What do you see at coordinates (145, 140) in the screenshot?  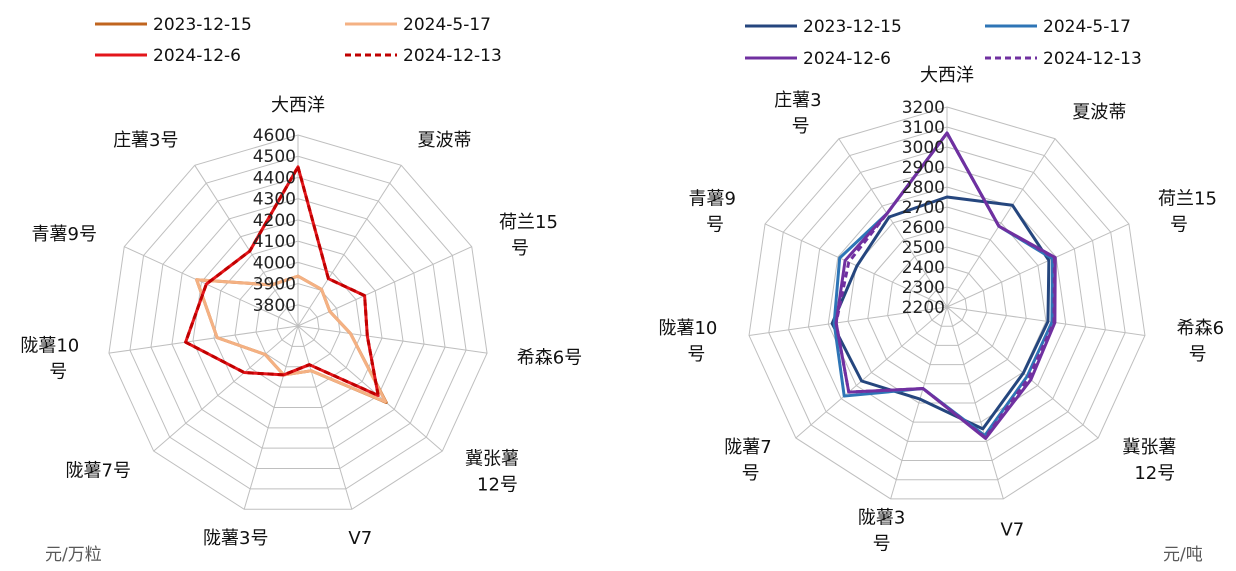 I see `axis-label: 庄薯3号` at bounding box center [145, 140].